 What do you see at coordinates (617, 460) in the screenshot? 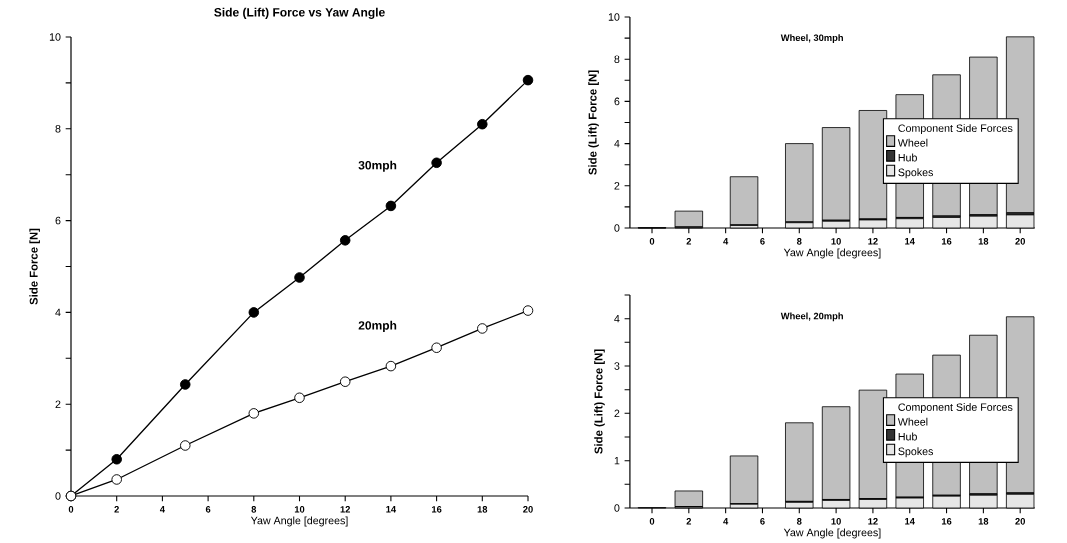
I see `y-tick-label: 1` at bounding box center [617, 460].